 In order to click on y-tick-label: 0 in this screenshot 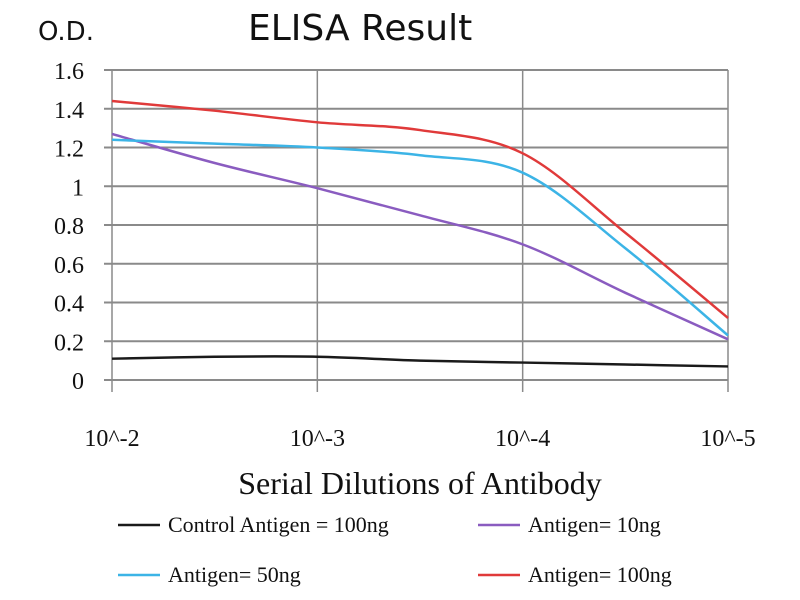, I will do `click(78, 382)`.